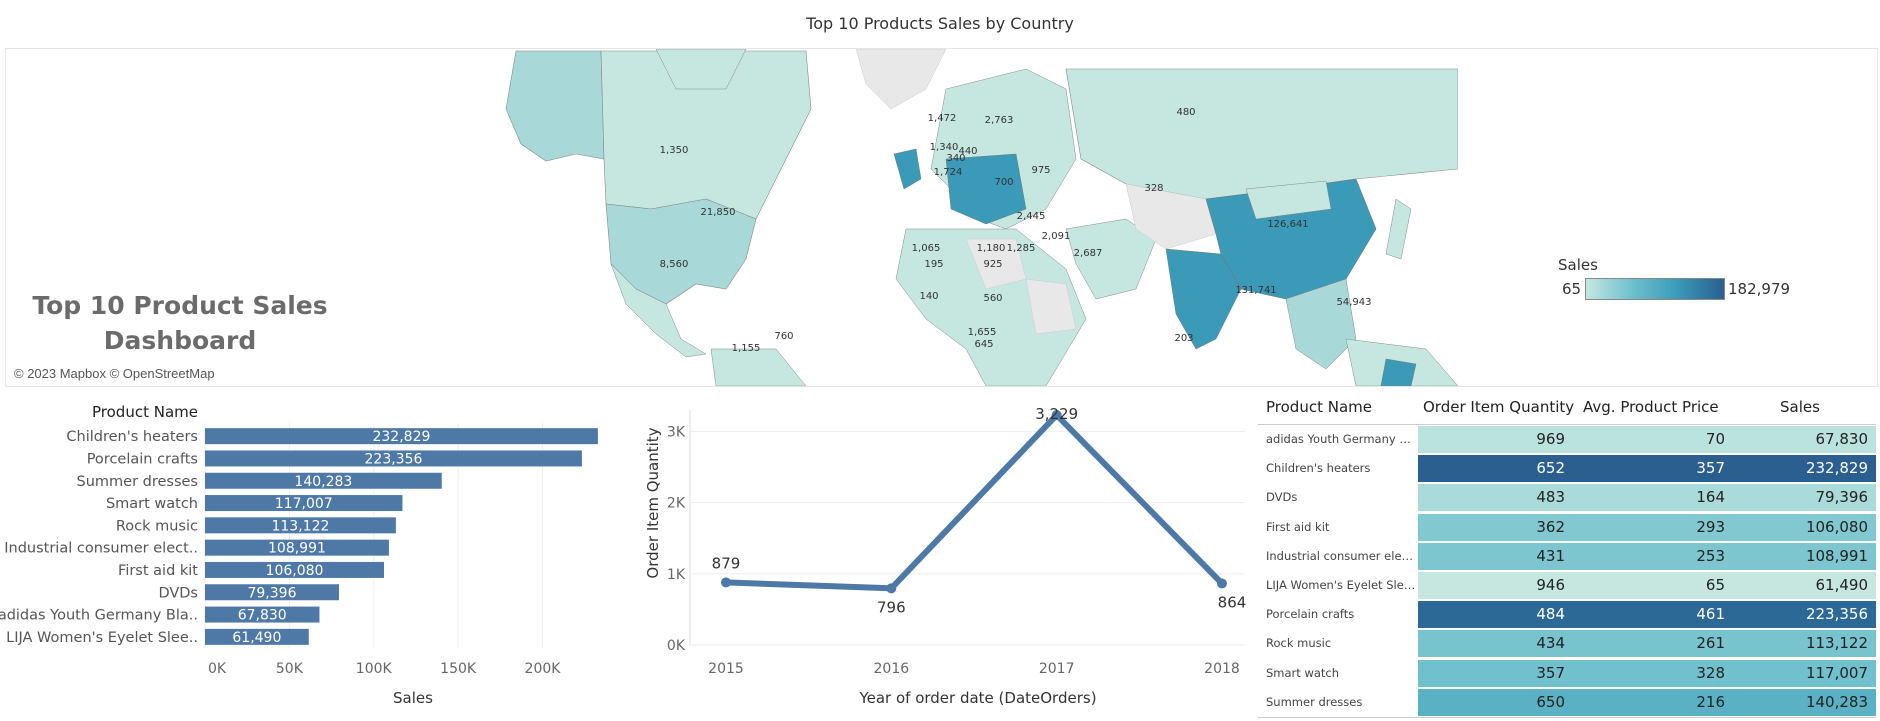  I want to click on map-country-label: 645, so click(983, 344).